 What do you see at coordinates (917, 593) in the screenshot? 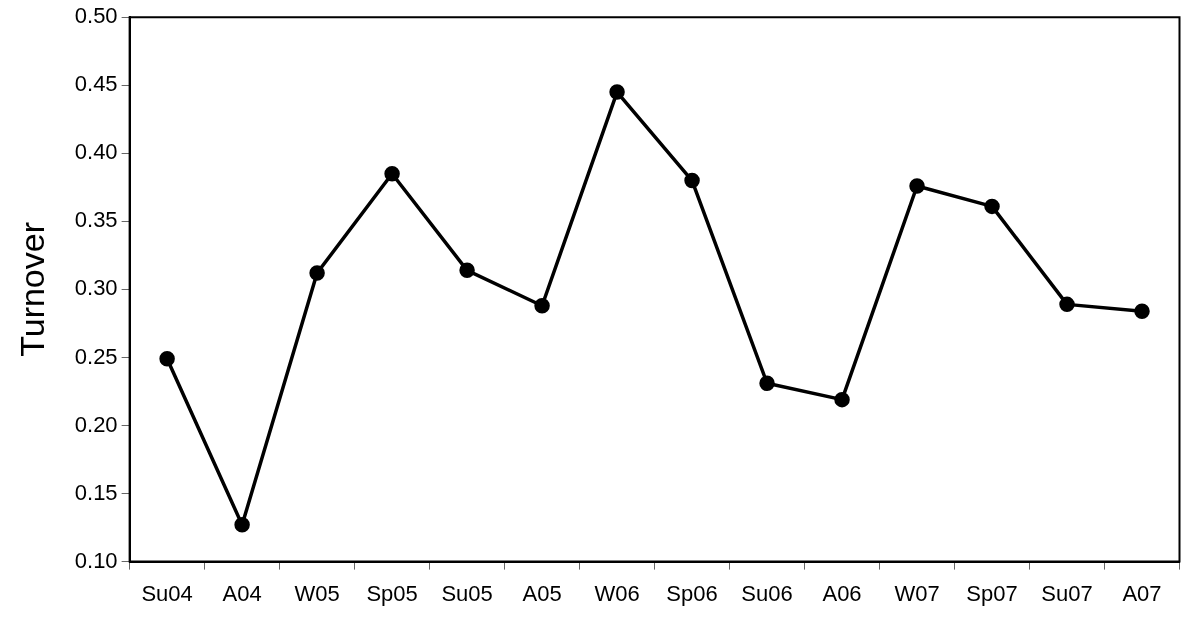
I see `x-tick-label: W07` at bounding box center [917, 593].